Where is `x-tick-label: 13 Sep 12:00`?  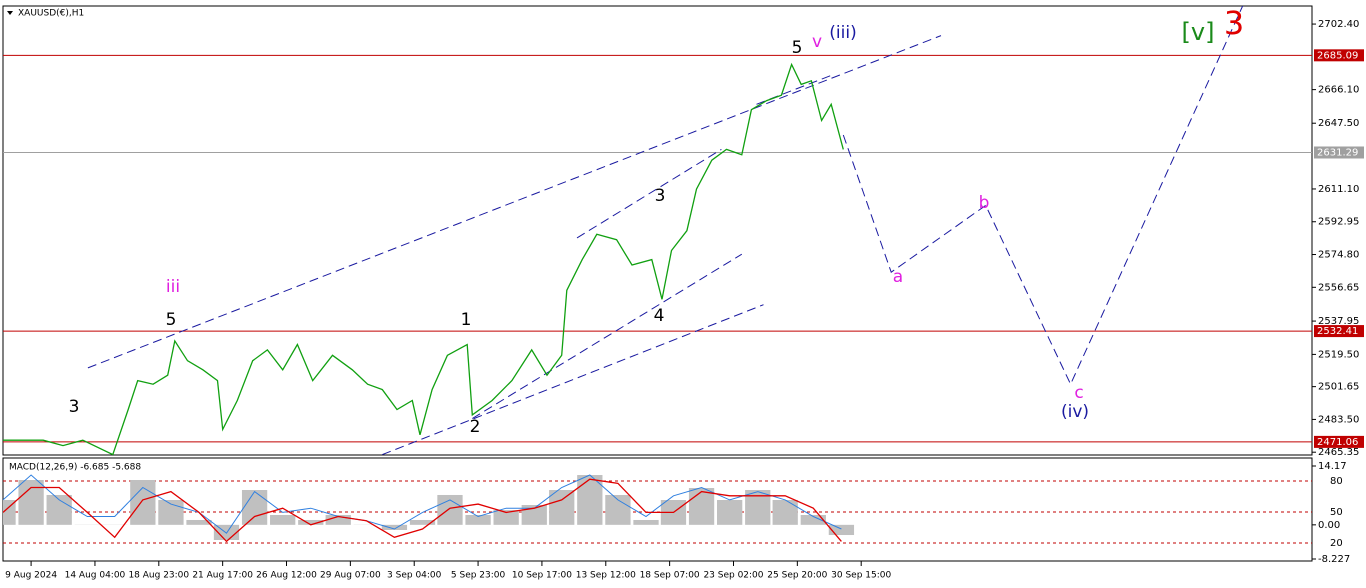
x-tick-label: 13 Sep 12:00 is located at coordinates (606, 576).